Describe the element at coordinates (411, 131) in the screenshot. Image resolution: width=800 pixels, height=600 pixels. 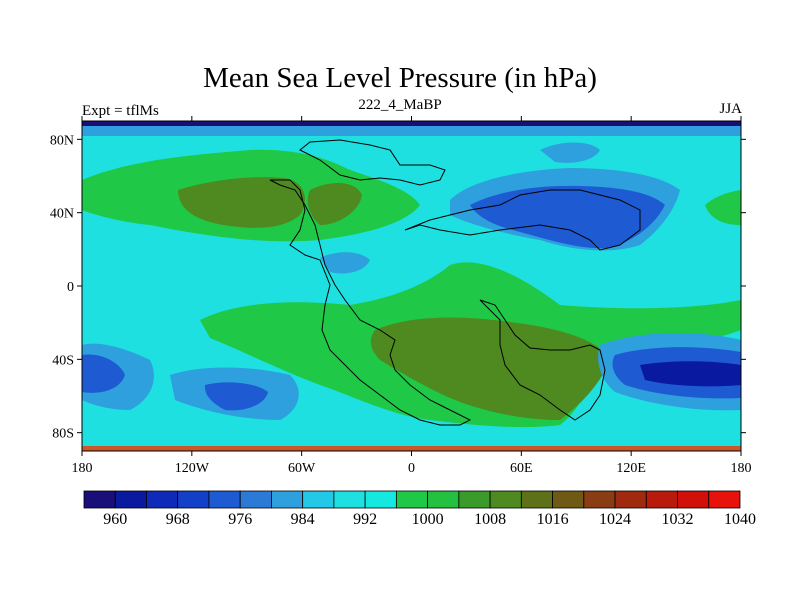
I see `north-low-band` at that location.